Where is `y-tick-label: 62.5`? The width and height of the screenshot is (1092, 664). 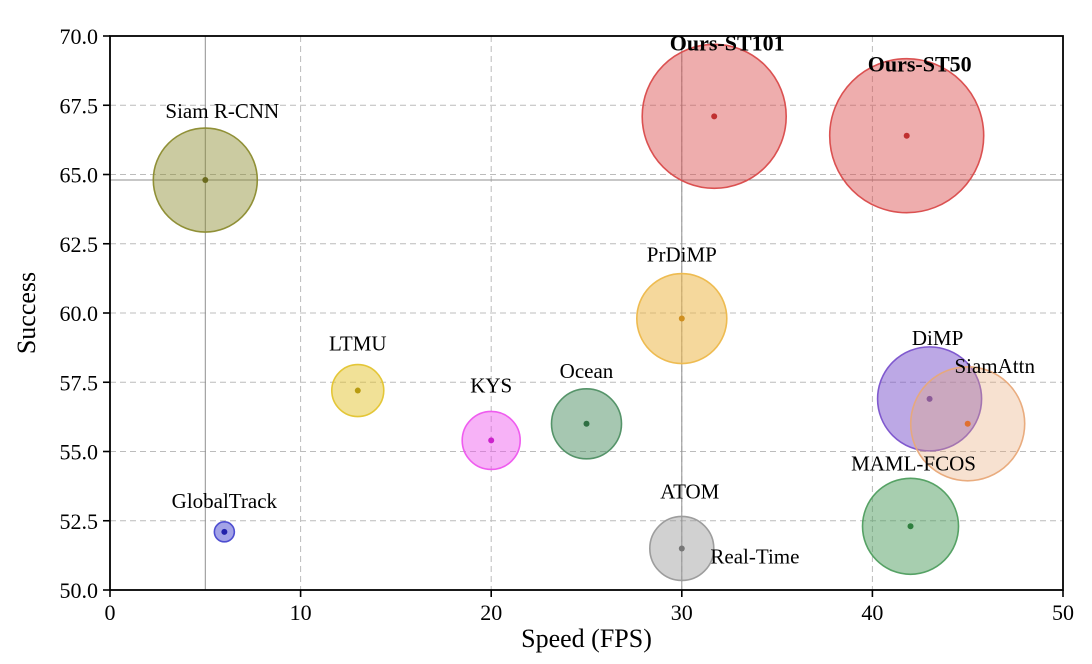
y-tick-label: 62.5 is located at coordinates (79, 244).